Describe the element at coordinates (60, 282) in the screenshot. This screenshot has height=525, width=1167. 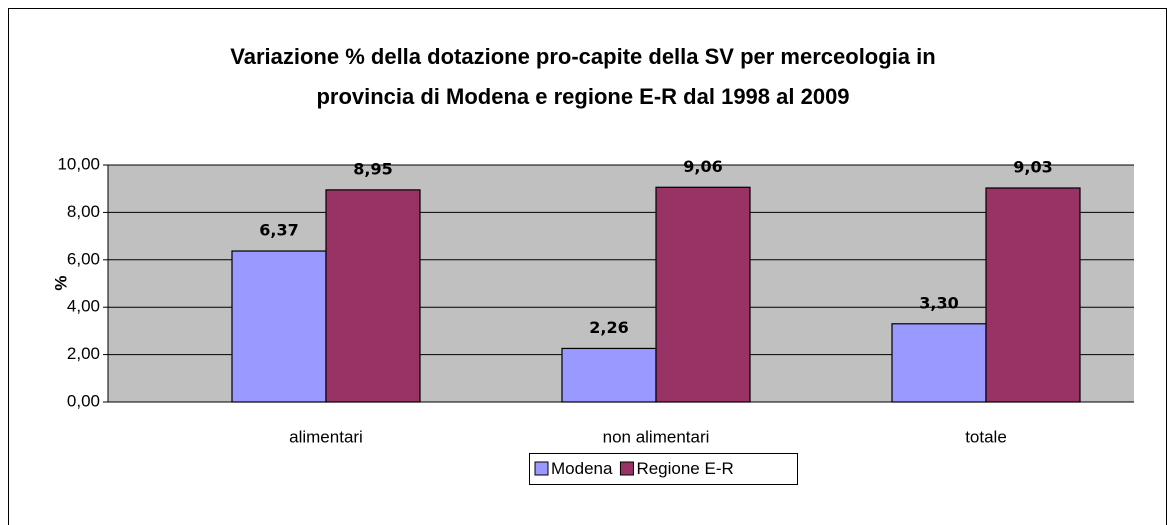
I see `y-axis-label: %` at that location.